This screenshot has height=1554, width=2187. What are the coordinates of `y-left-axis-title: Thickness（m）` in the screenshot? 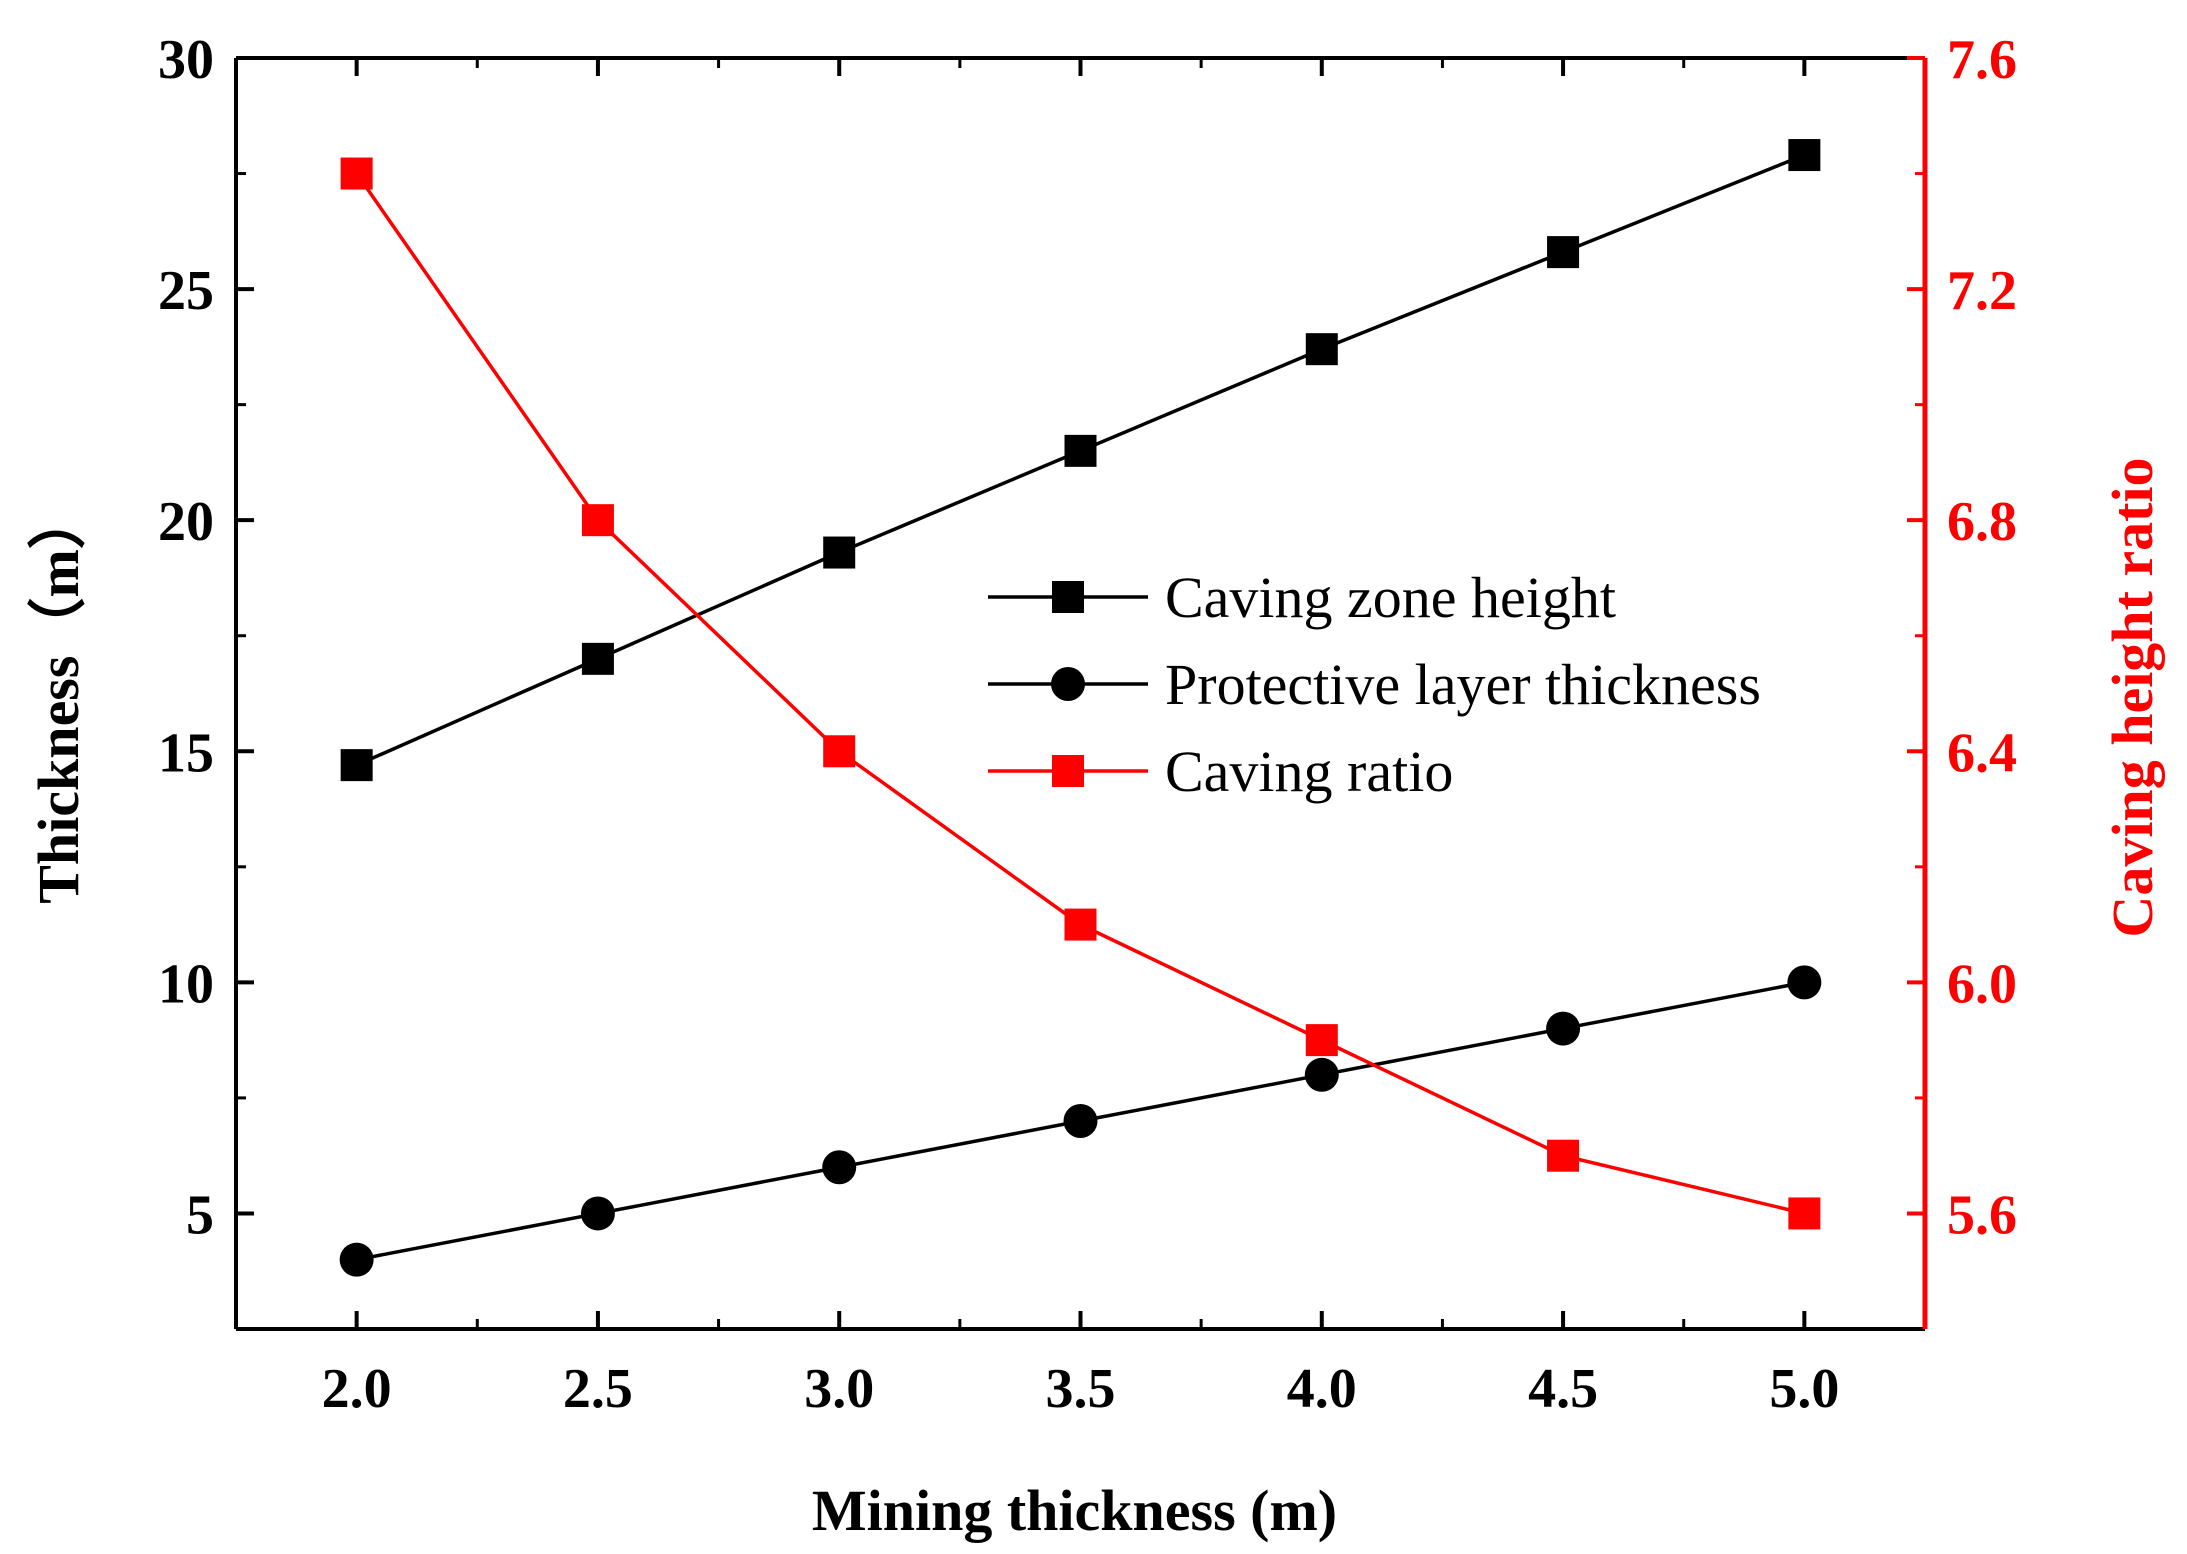 It's located at (58, 697).